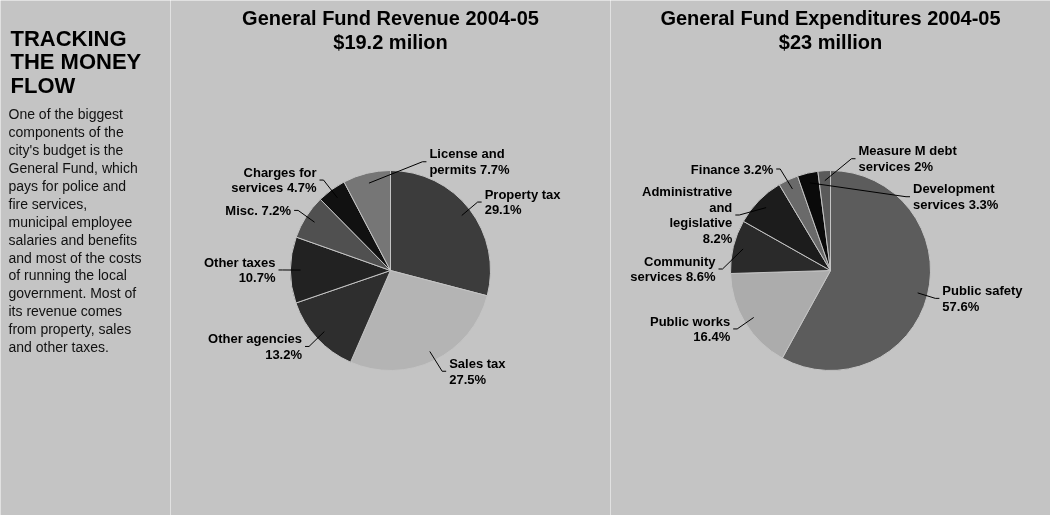  What do you see at coordinates (284, 354) in the screenshot?
I see `data-label: 13.2%` at bounding box center [284, 354].